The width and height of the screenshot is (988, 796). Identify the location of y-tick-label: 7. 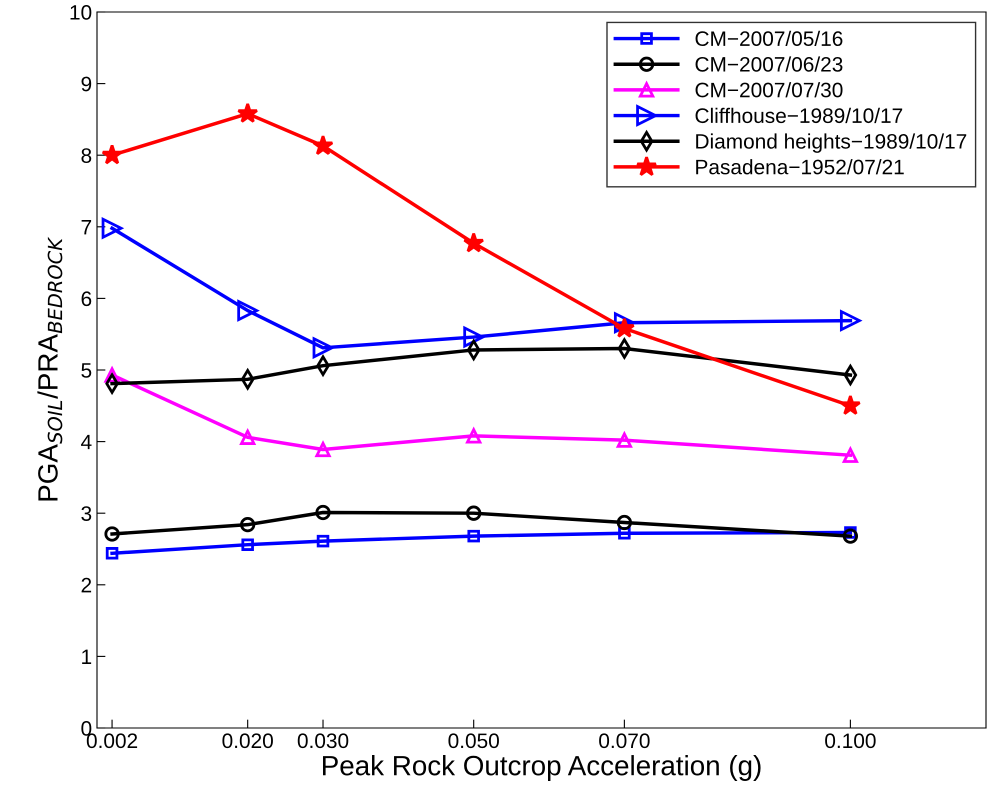
(87, 227).